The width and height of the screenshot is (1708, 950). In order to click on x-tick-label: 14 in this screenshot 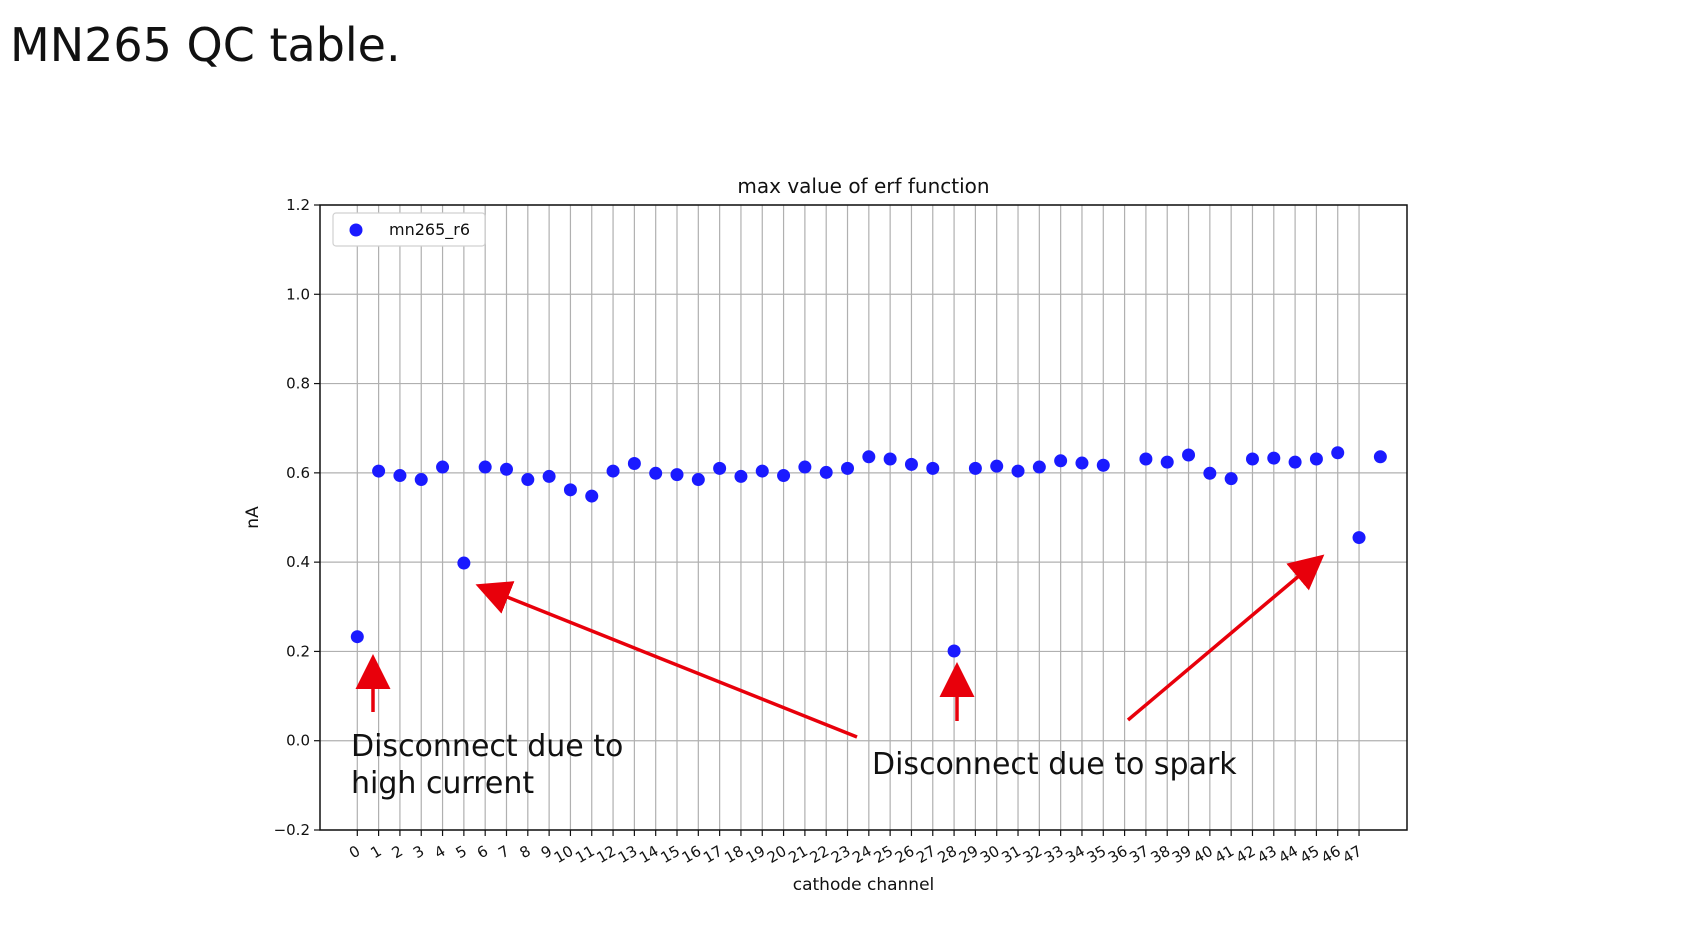, I will do `click(649, 854)`.